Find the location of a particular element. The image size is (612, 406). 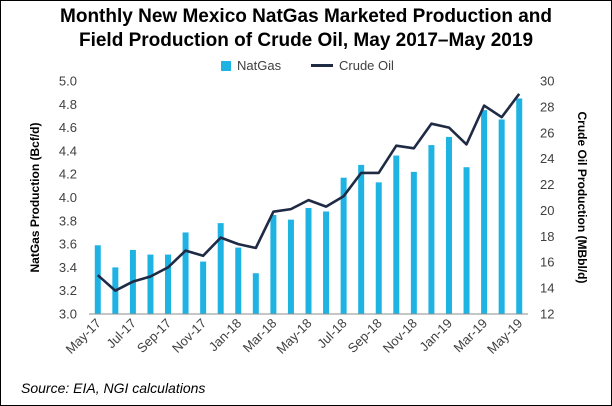

x-tick-label: Jan-18 is located at coordinates (225, 335).